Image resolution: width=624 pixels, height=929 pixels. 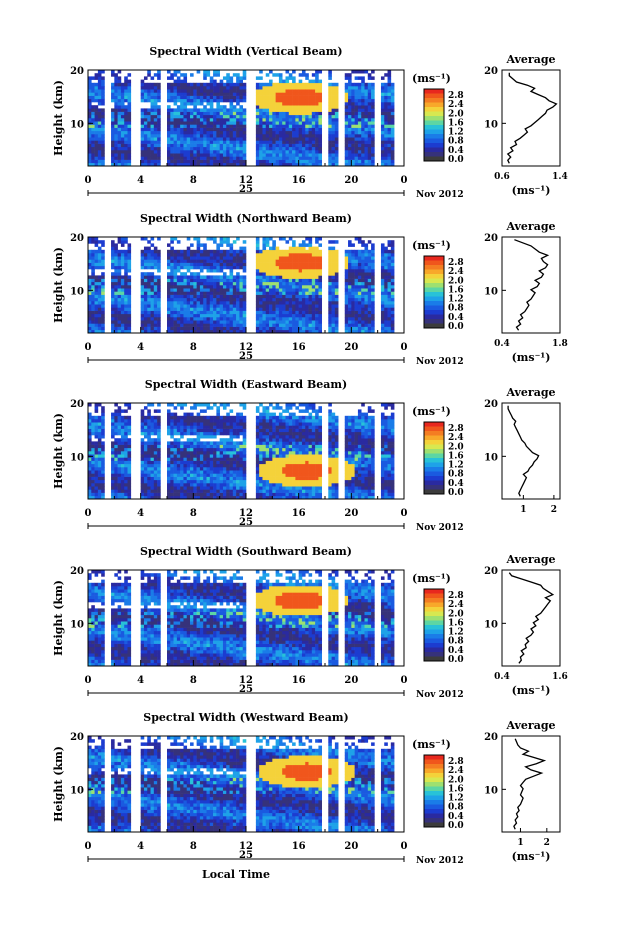 What do you see at coordinates (434, 292) in the screenshot?
I see `colorbar-frame` at bounding box center [434, 292].